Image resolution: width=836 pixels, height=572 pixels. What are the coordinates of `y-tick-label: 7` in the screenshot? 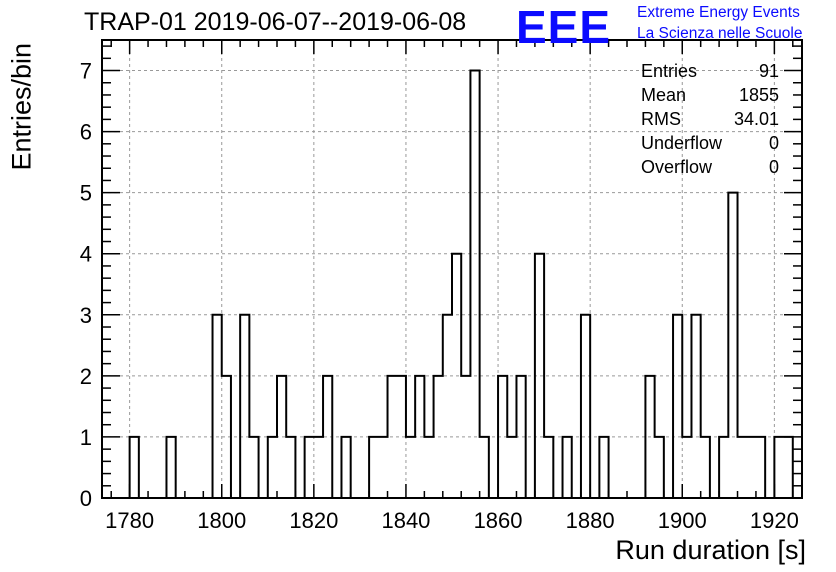 It's located at (86, 71).